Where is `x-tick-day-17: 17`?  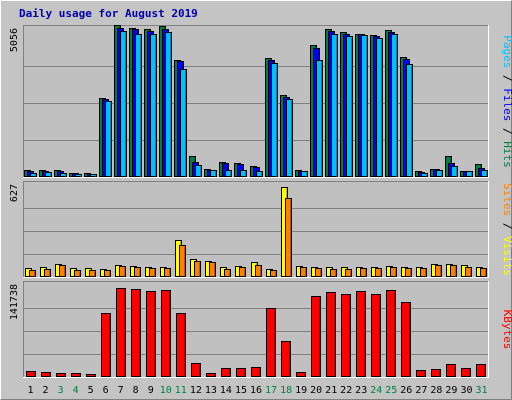 x-tick-day-17: 17 is located at coordinates (271, 390).